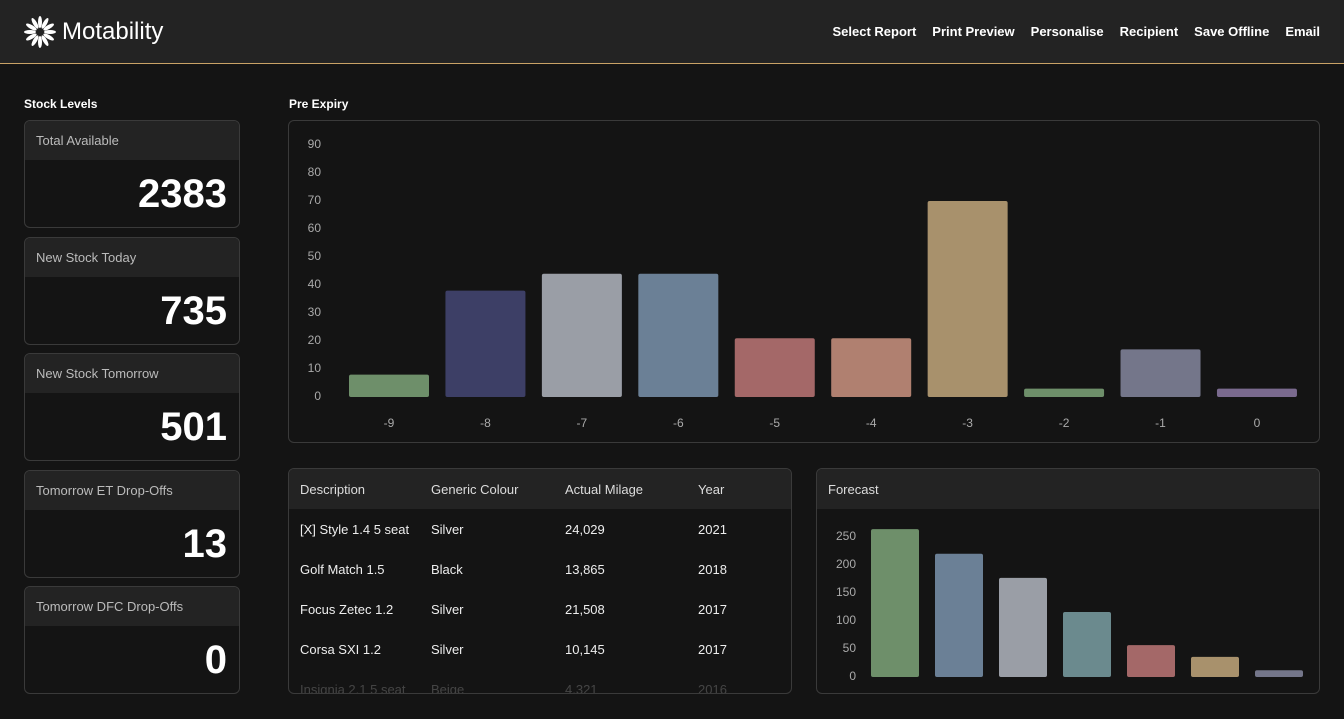 Image resolution: width=1344 pixels, height=719 pixels. Describe the element at coordinates (540, 529) in the screenshot. I see `table-row: [X] Style 1.4 5 seat Silver 24,029 2021` at that location.